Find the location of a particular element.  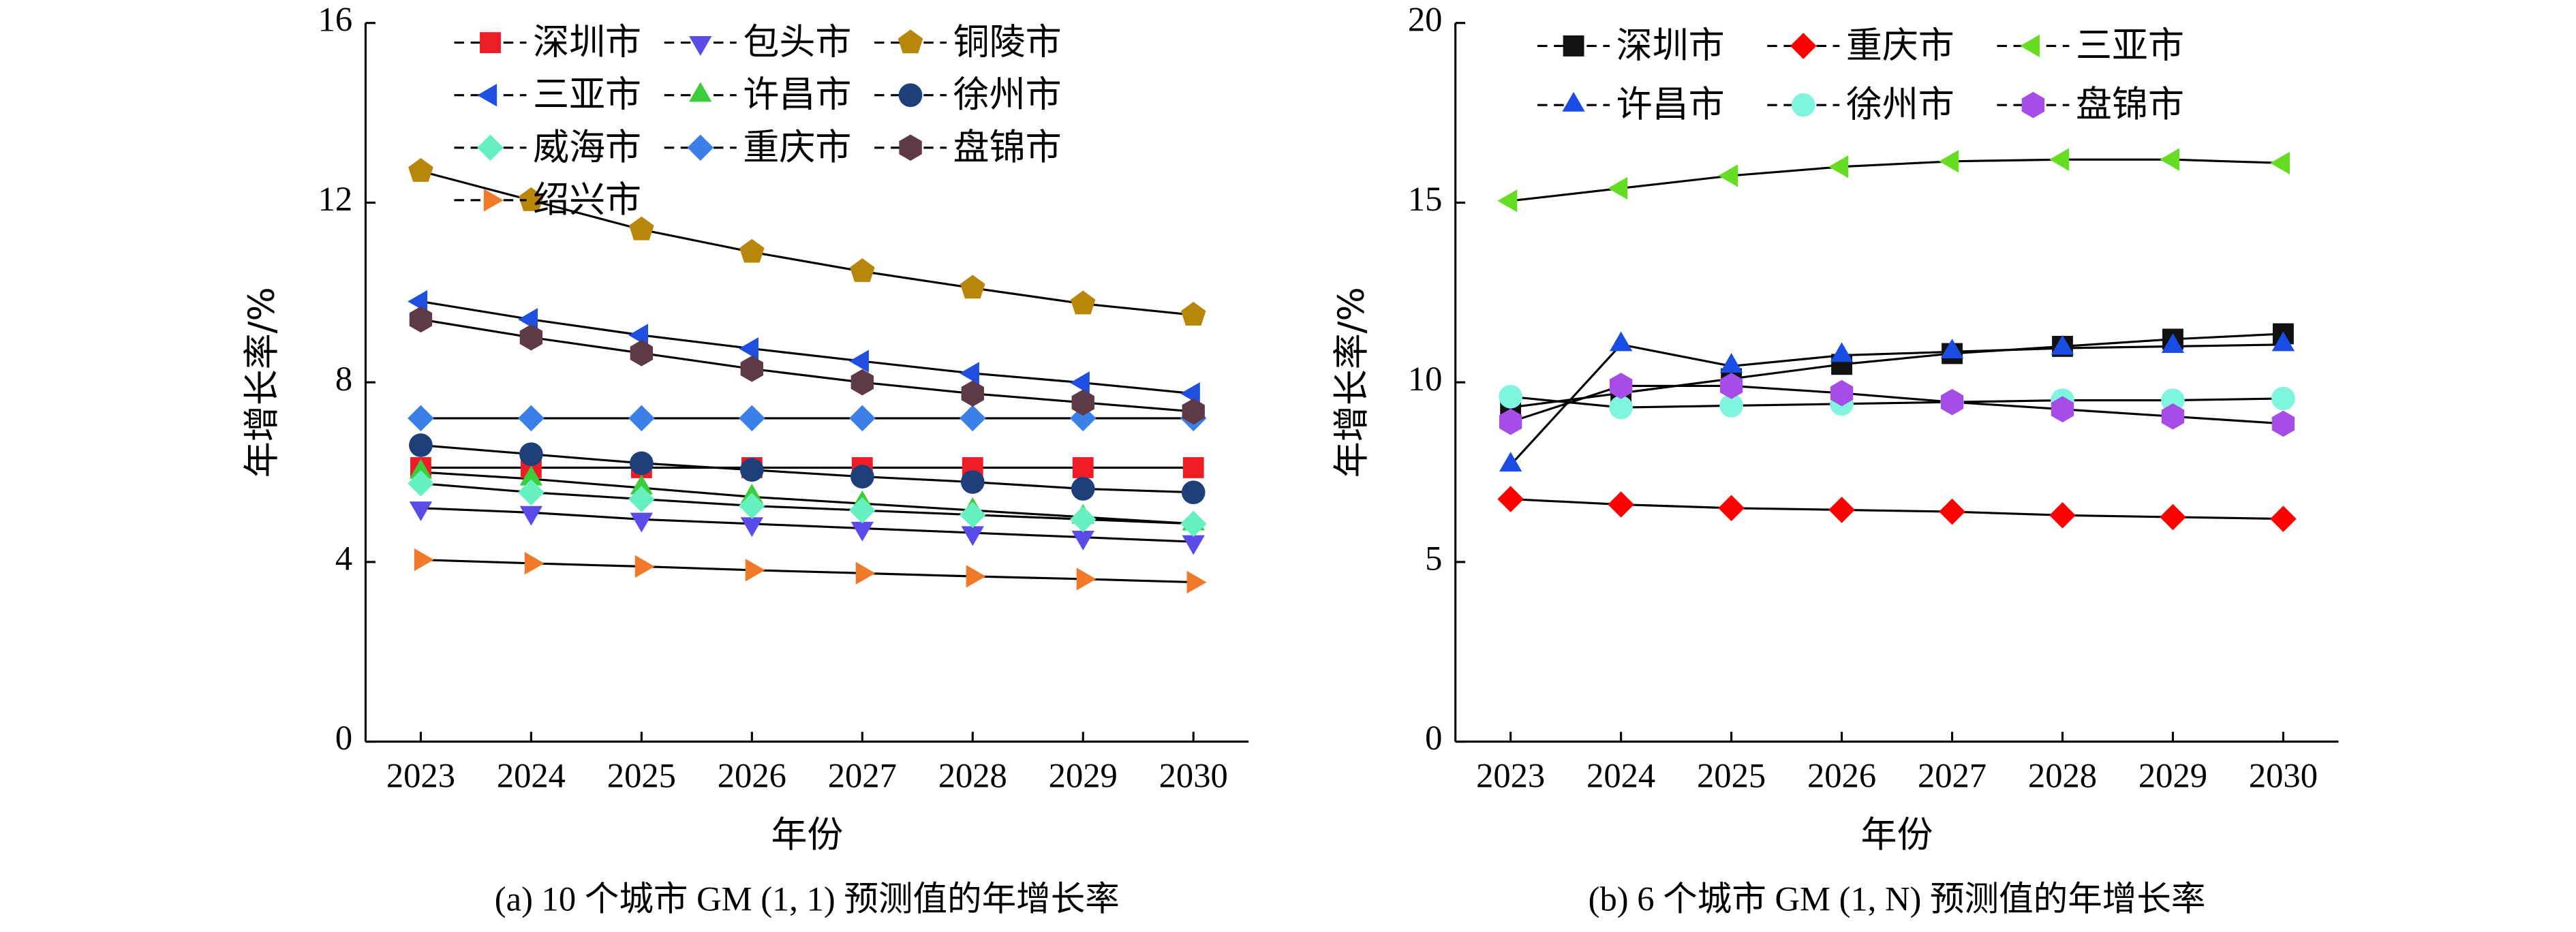

y-tick-label: 0 is located at coordinates (343, 738).